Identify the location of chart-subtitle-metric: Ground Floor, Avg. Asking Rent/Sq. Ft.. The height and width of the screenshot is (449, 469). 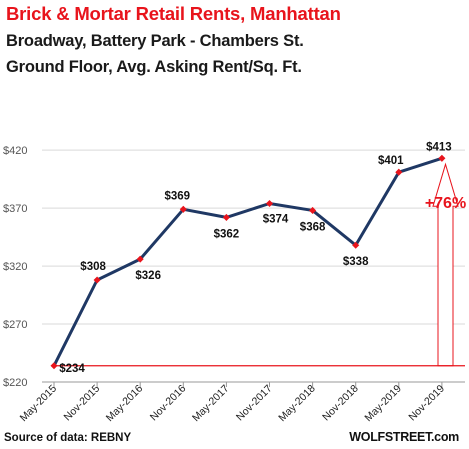
(154, 67).